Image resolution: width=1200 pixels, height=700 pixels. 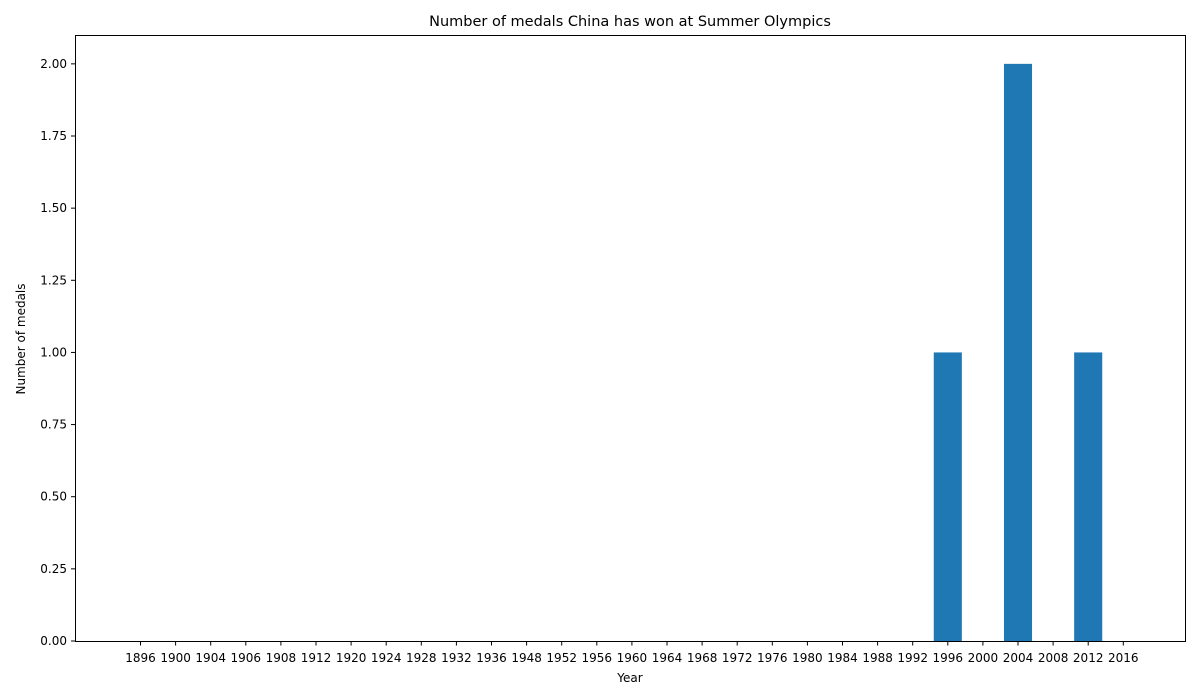 I want to click on x-tick-label-2008: 2008, so click(x=1053, y=658).